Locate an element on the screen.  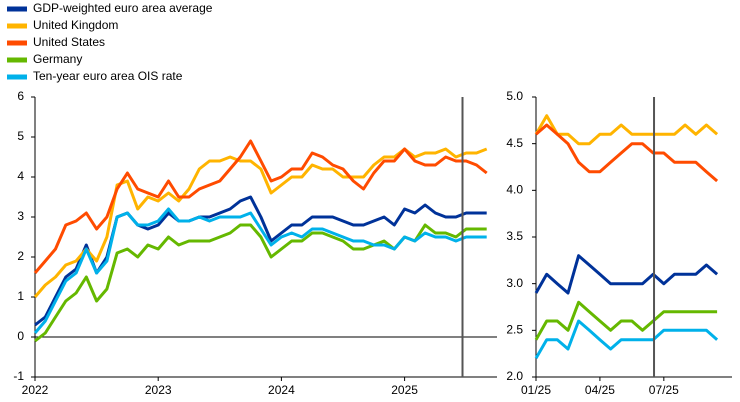
x-tick-label: 2022 is located at coordinates (35, 390).